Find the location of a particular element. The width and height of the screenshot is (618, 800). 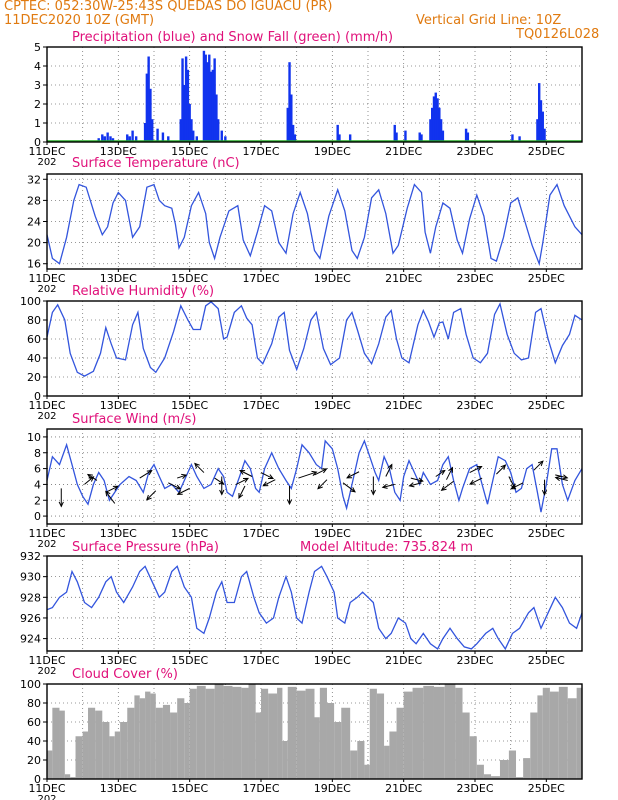

cloud-xtick-label: 15DEC is located at coordinates (189, 788).